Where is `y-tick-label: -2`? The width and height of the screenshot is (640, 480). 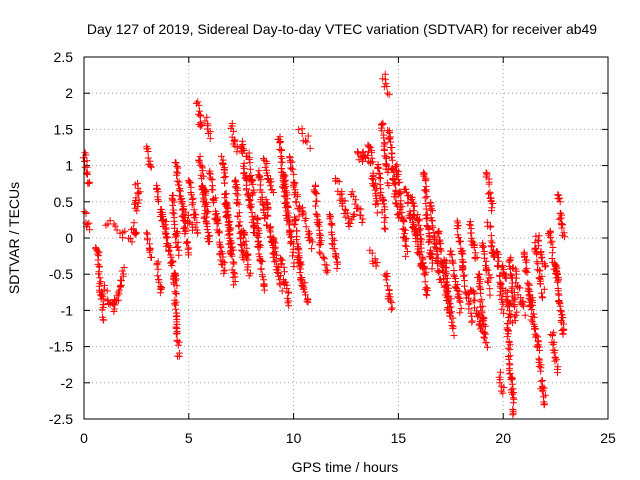
y-tick-label: -2 is located at coordinates (67, 383).